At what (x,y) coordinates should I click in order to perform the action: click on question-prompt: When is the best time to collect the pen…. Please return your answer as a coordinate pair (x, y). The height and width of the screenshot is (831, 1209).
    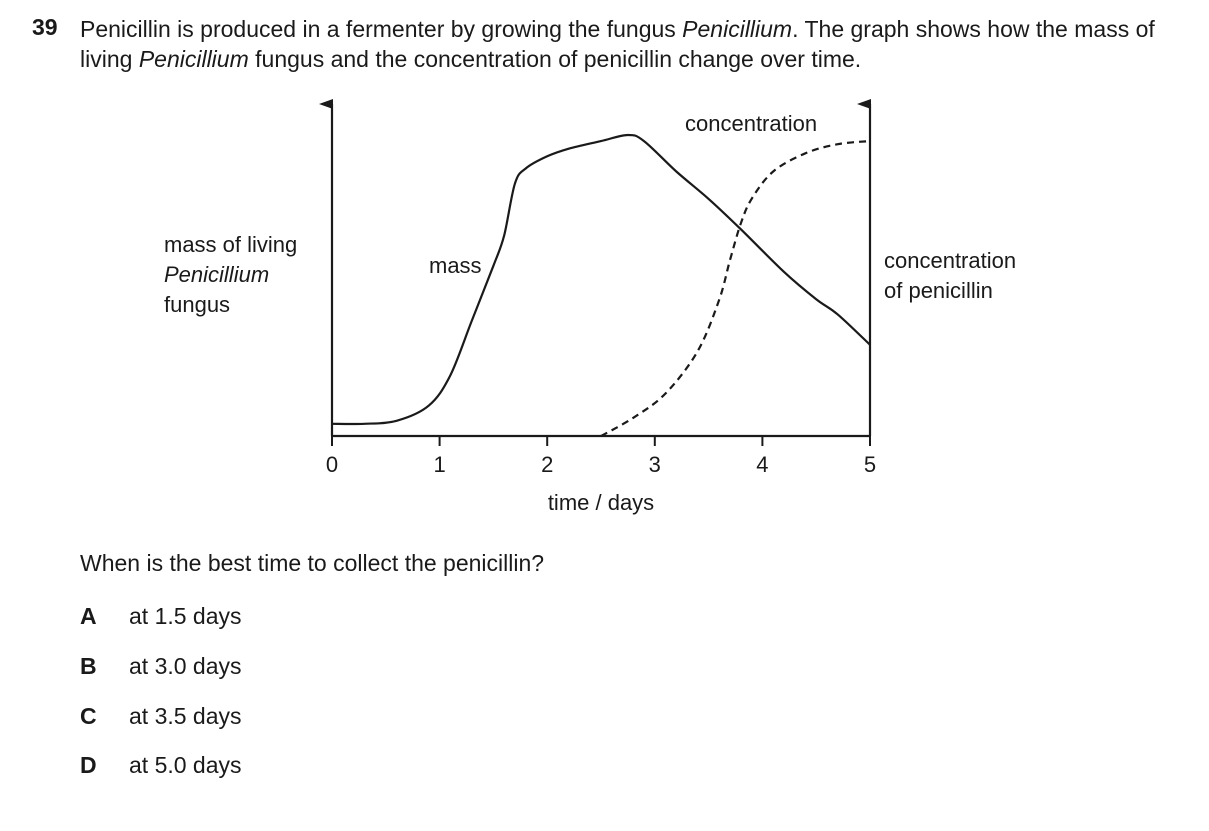
    Looking at the image, I should click on (312, 563).